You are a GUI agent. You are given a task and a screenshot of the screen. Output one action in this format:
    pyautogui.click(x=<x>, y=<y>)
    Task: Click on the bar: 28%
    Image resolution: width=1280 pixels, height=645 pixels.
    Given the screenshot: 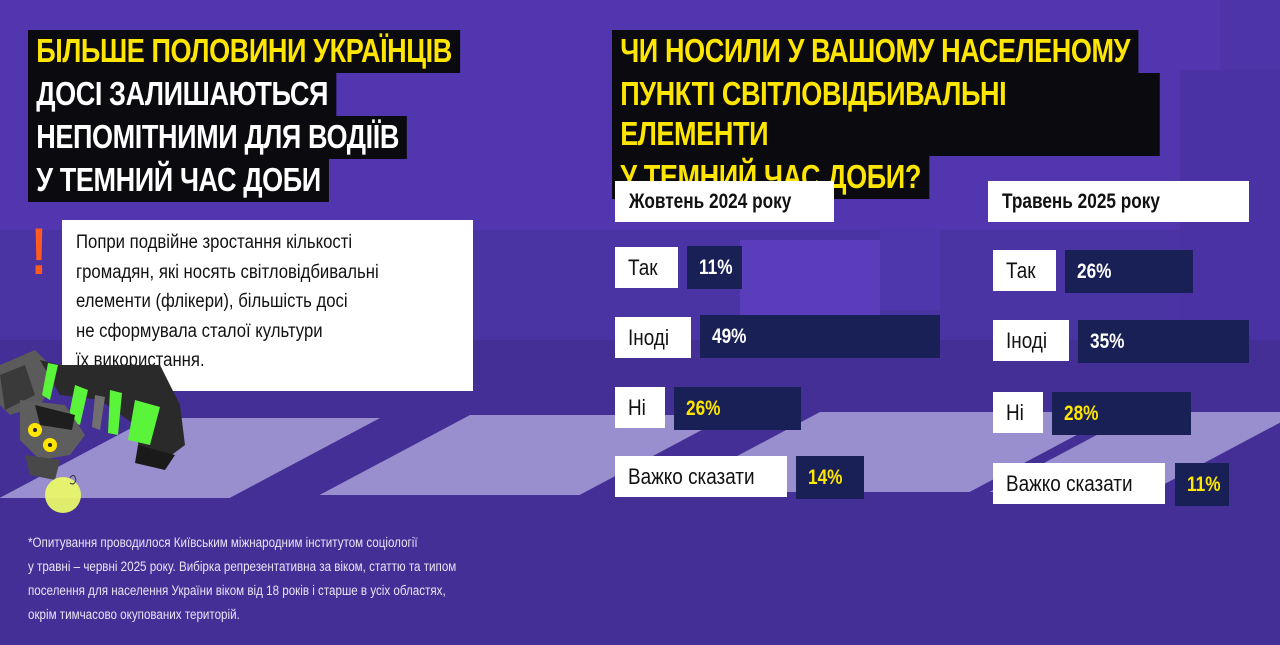 What is the action you would take?
    pyautogui.click(x=1121, y=413)
    